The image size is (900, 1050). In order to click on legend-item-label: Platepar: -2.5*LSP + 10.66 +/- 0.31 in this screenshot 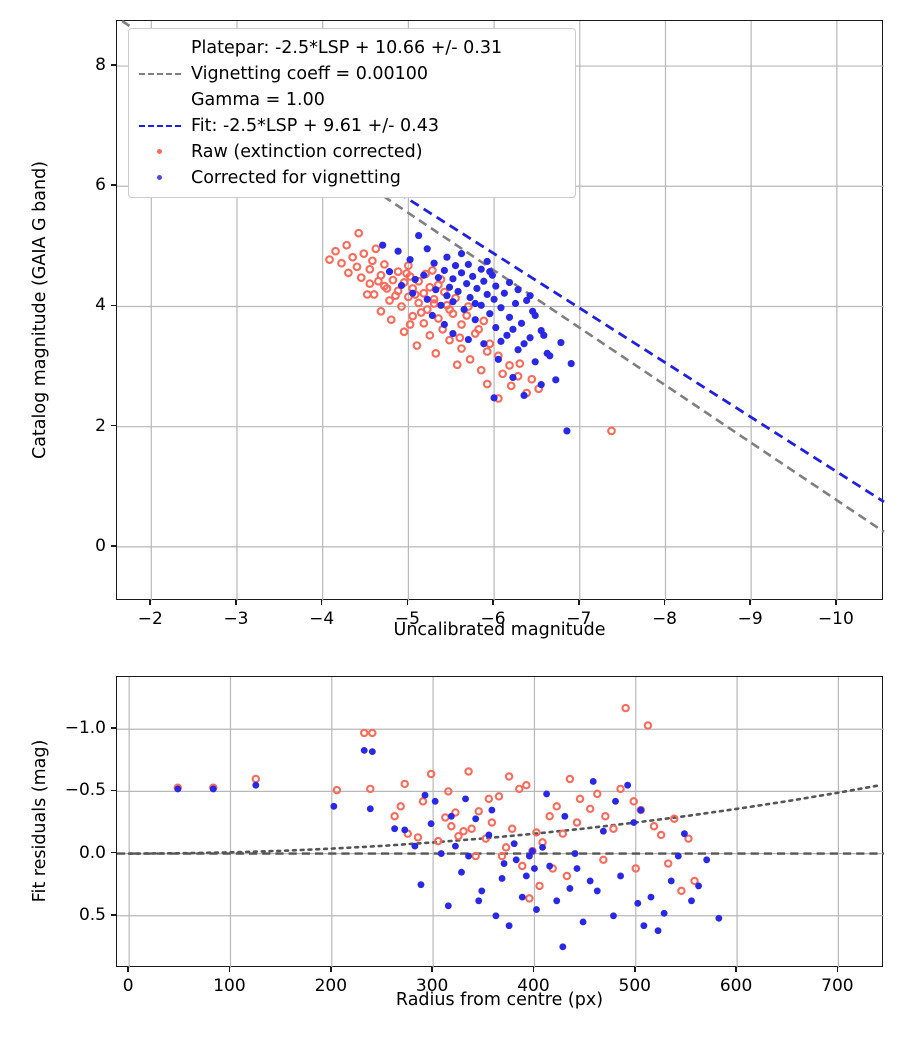, I will do `click(347, 48)`.